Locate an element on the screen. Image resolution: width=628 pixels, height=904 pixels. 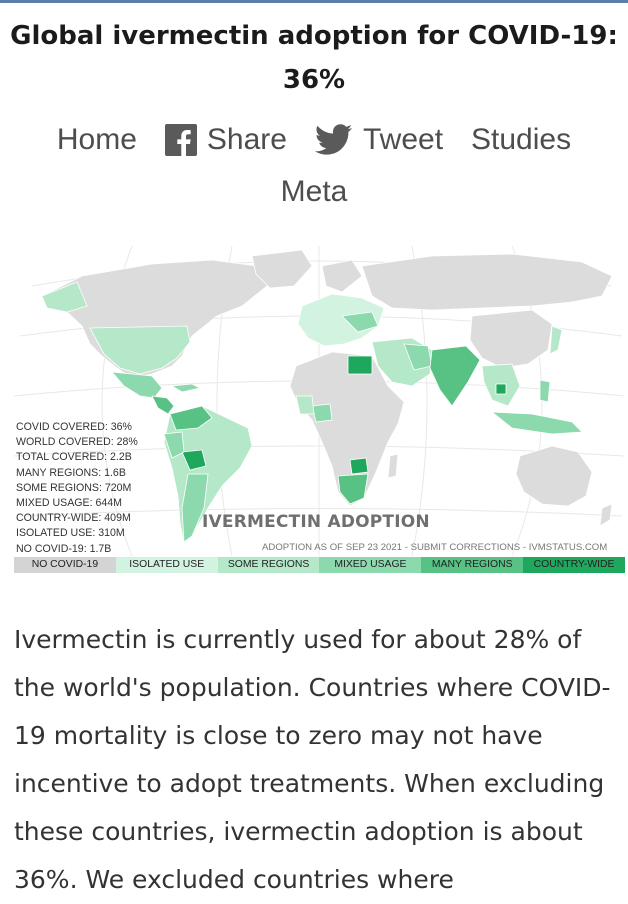
alaska-shape is located at coordinates (64, 297).